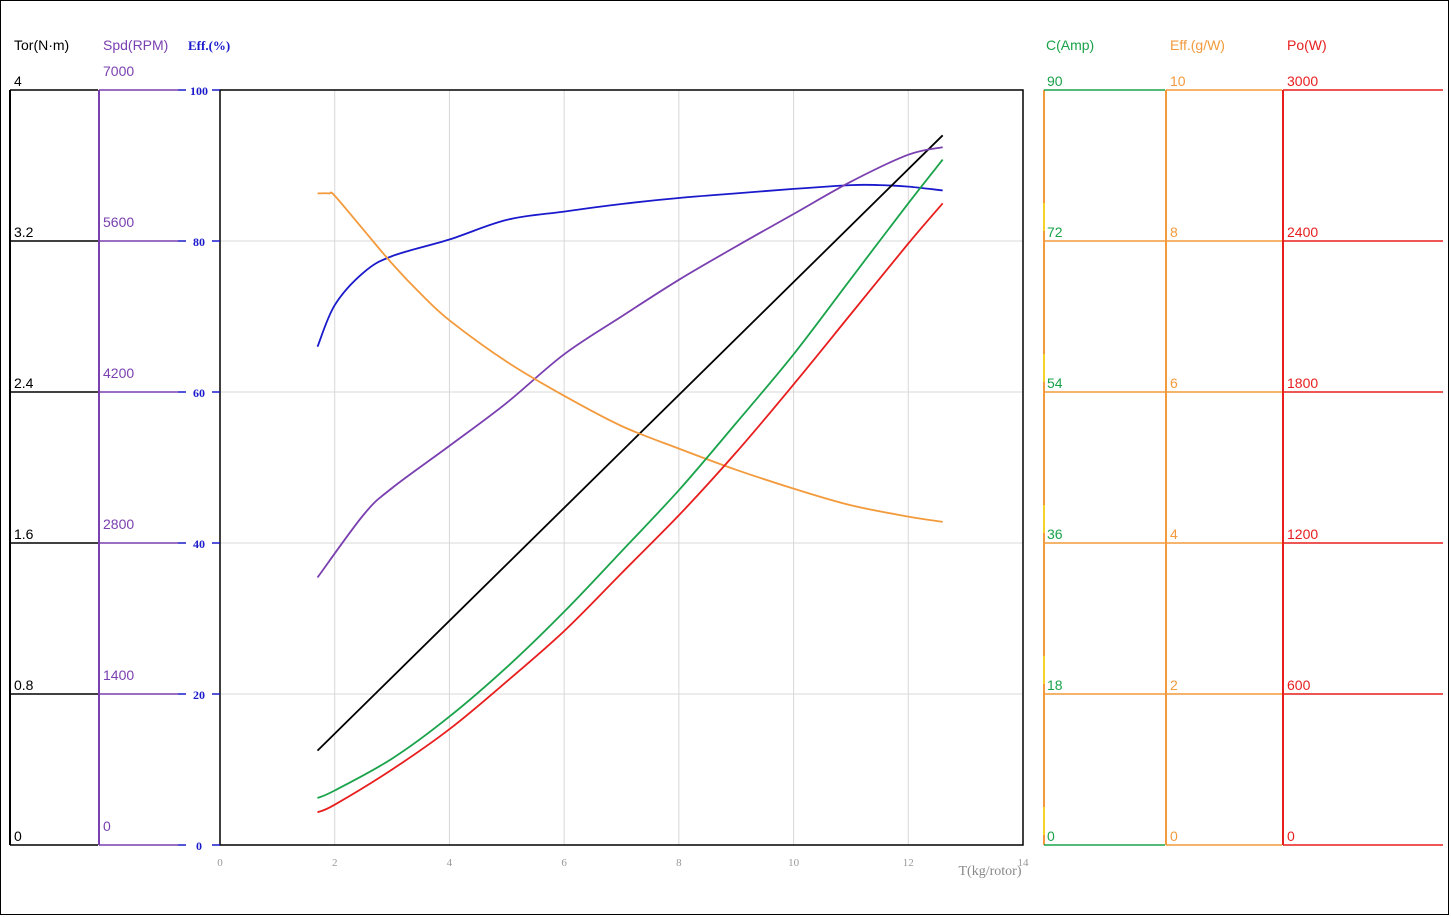 This screenshot has height=917, width=1451. I want to click on po-tick-label: 600, so click(1299, 685).